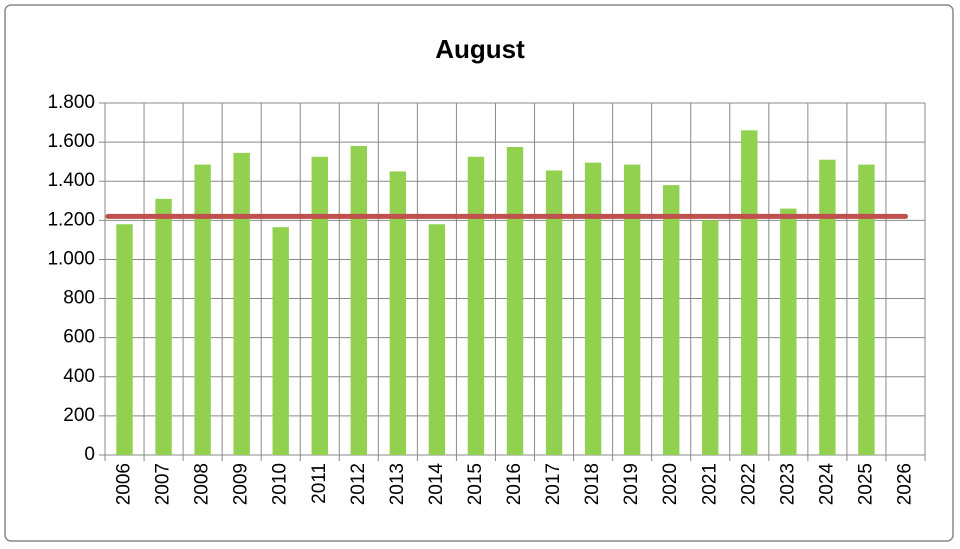 This screenshot has height=549, width=960. What do you see at coordinates (89, 454) in the screenshot?
I see `y-tick-label: 0` at bounding box center [89, 454].